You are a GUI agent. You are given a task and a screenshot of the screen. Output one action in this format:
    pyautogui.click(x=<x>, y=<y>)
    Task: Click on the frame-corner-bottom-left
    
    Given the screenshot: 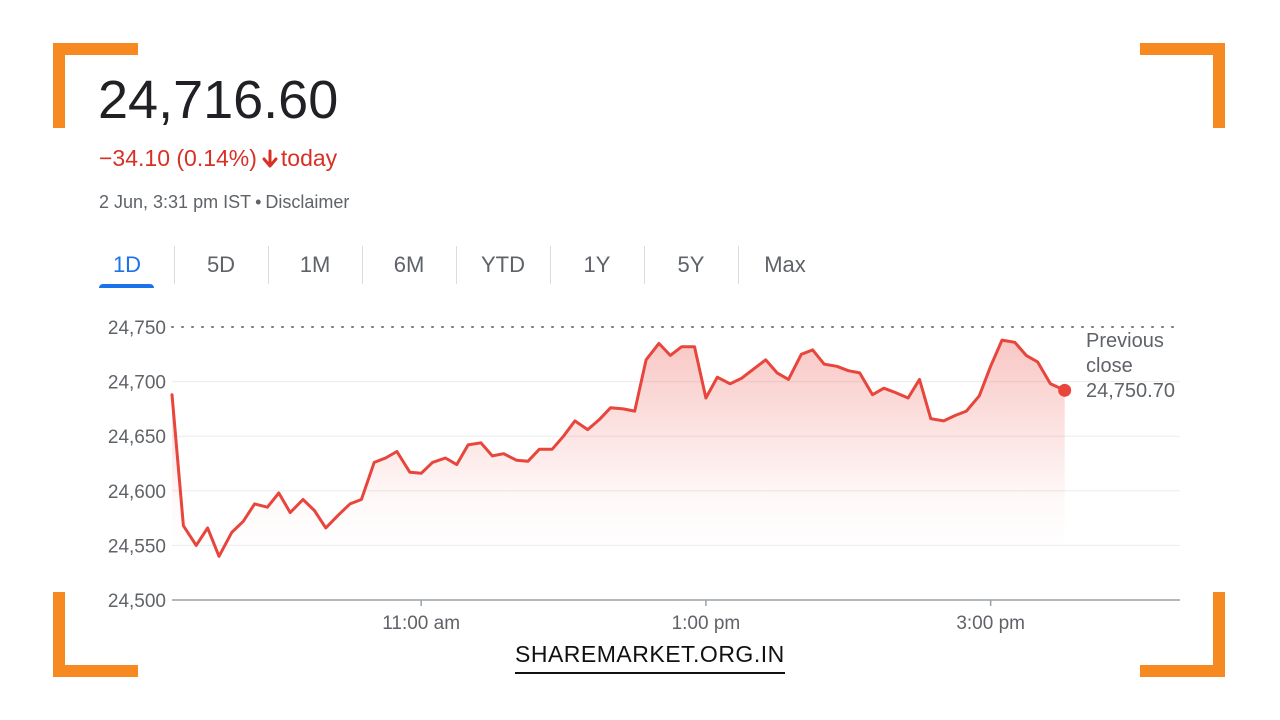 What is the action you would take?
    pyautogui.click(x=95, y=634)
    